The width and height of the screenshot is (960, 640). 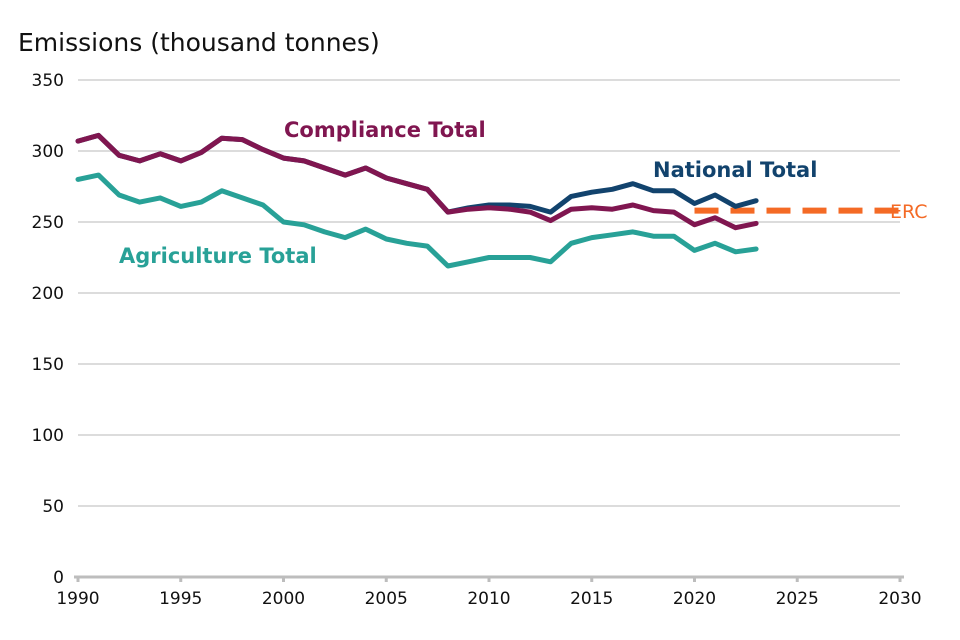 What do you see at coordinates (694, 599) in the screenshot?
I see `x-tick-label-2020: 2020` at bounding box center [694, 599].